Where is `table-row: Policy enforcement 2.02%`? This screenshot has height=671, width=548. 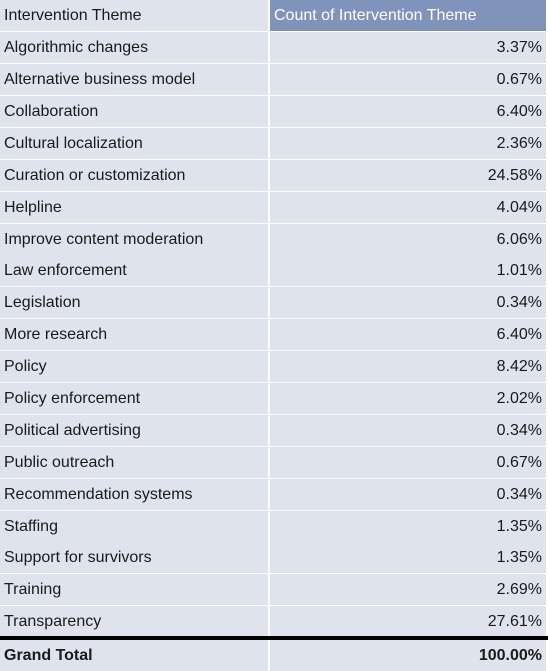 table-row: Policy enforcement 2.02% is located at coordinates (274, 398).